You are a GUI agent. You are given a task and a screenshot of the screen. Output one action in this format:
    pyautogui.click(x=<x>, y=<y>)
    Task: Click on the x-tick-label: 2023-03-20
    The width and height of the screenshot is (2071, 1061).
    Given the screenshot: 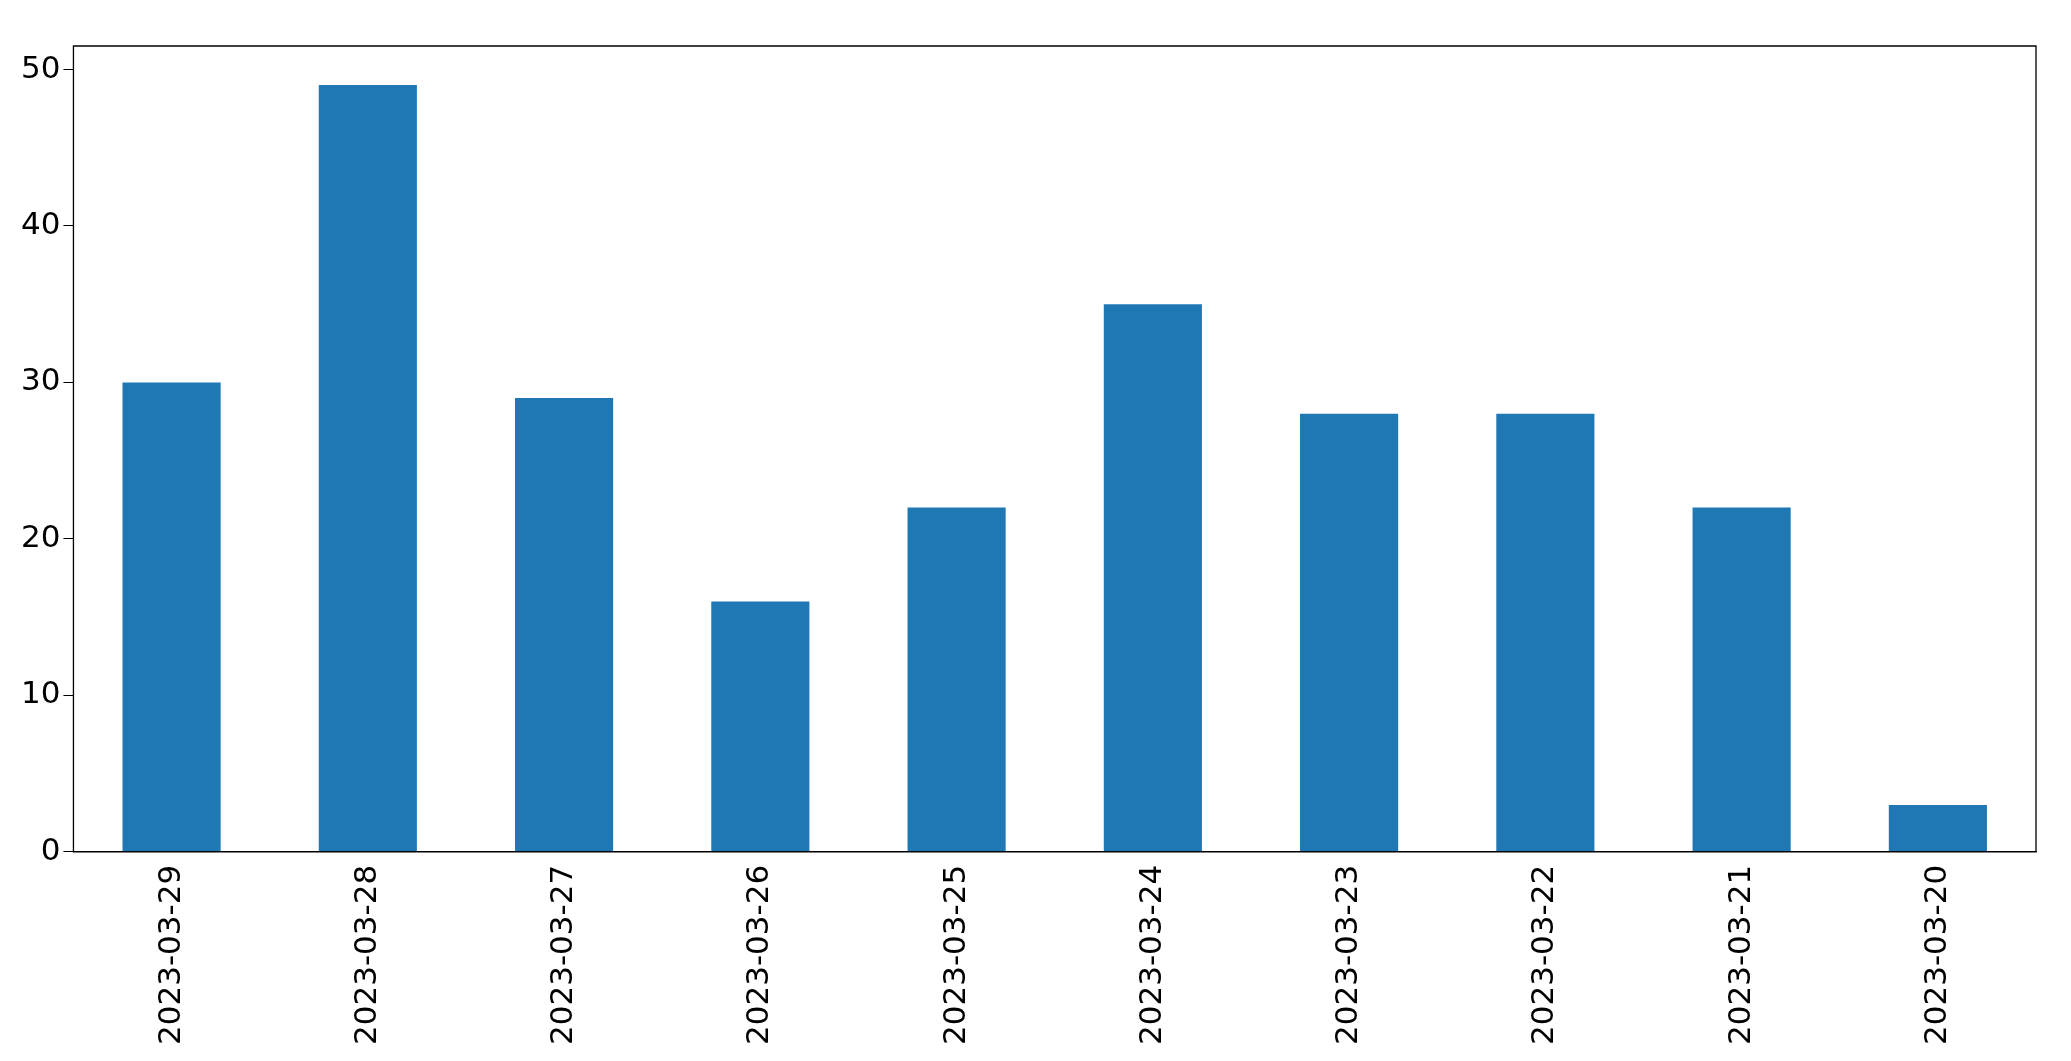 What is the action you would take?
    pyautogui.click(x=1934, y=955)
    